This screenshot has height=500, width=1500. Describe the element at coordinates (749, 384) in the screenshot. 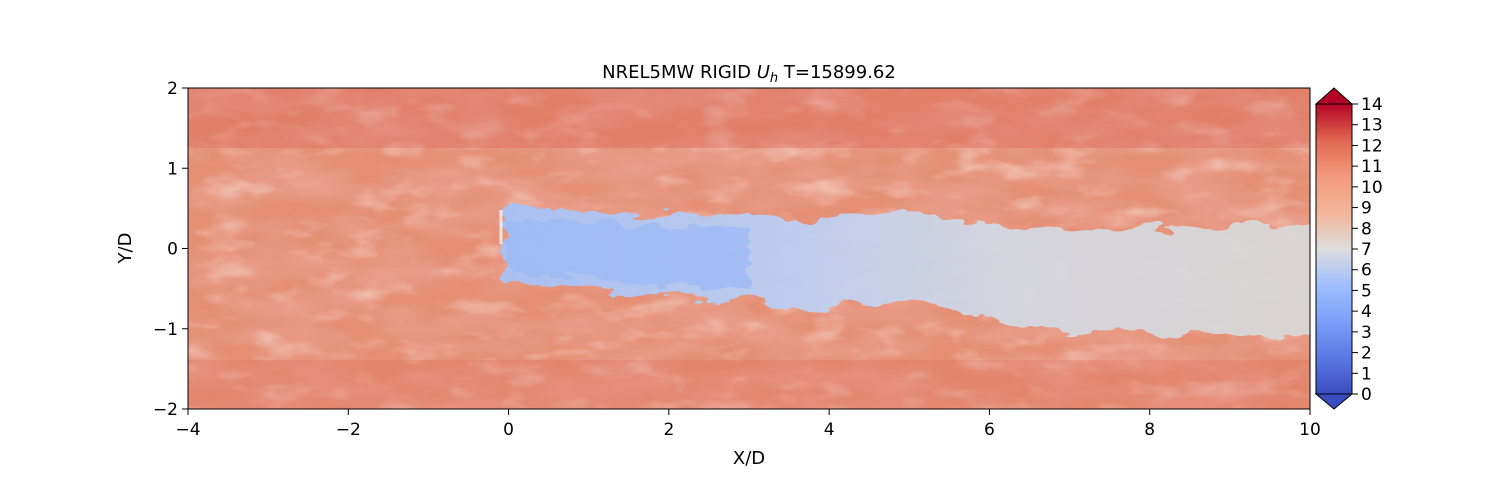

I see `lower-fast-band` at that location.